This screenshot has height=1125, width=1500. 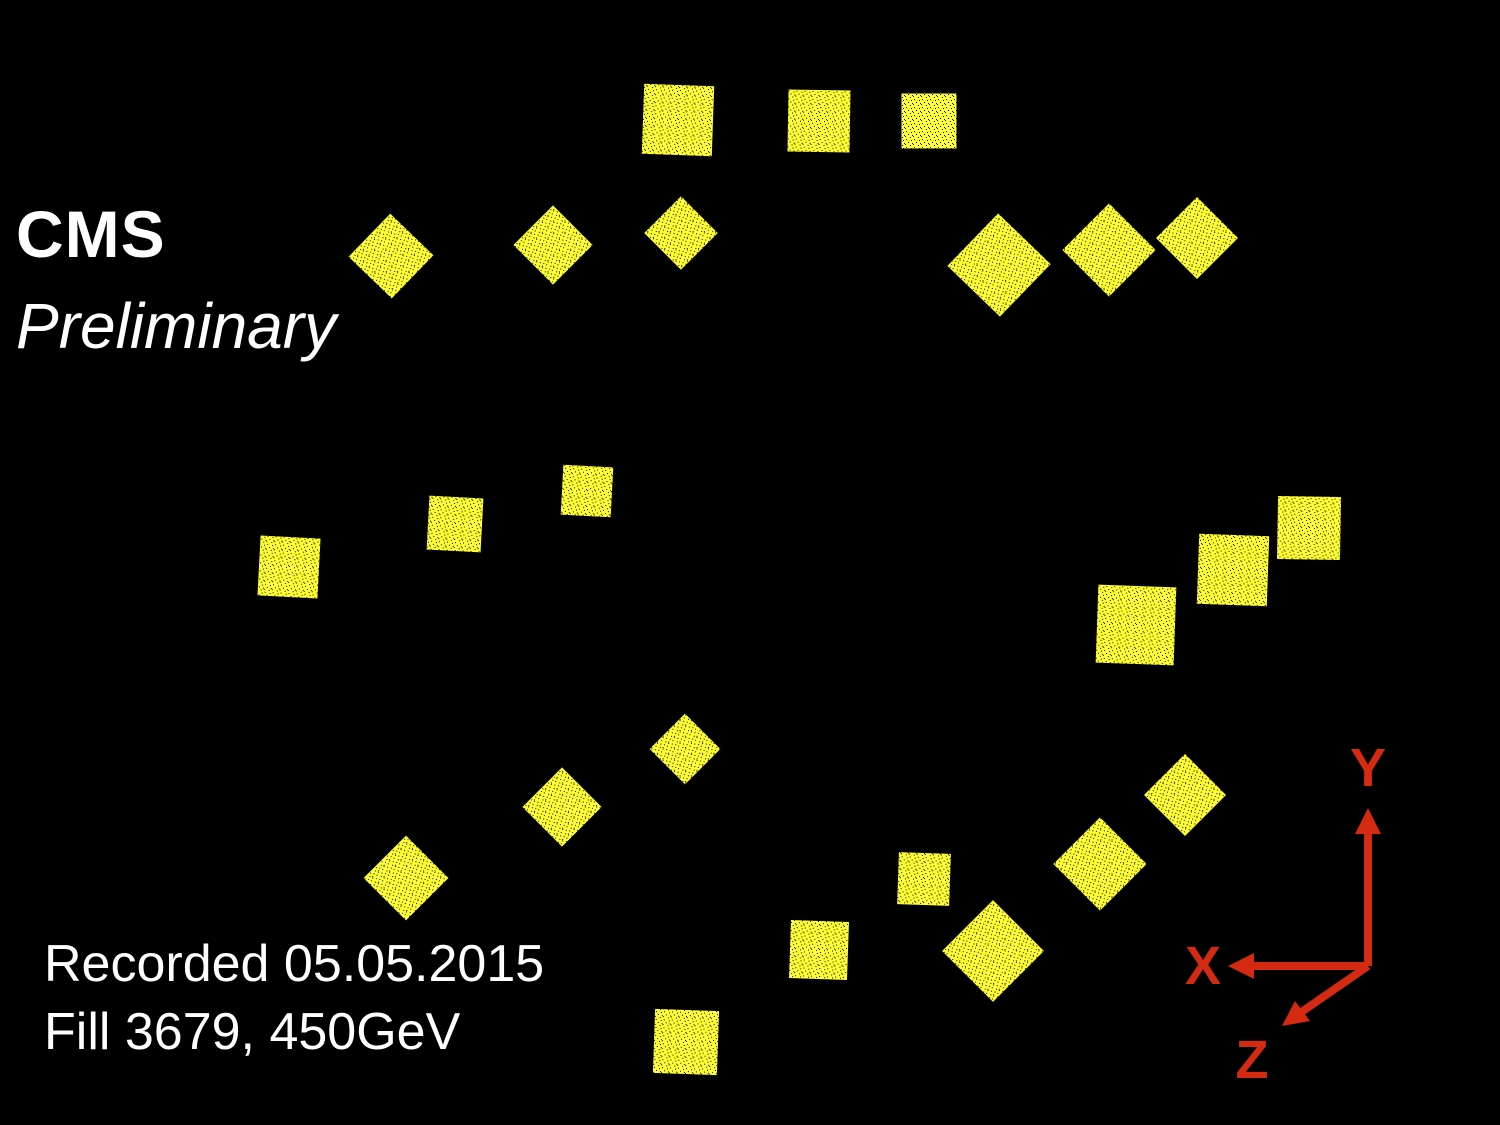 I want to click on recorded-date: Recorded 05.05.2015, so click(x=294, y=964).